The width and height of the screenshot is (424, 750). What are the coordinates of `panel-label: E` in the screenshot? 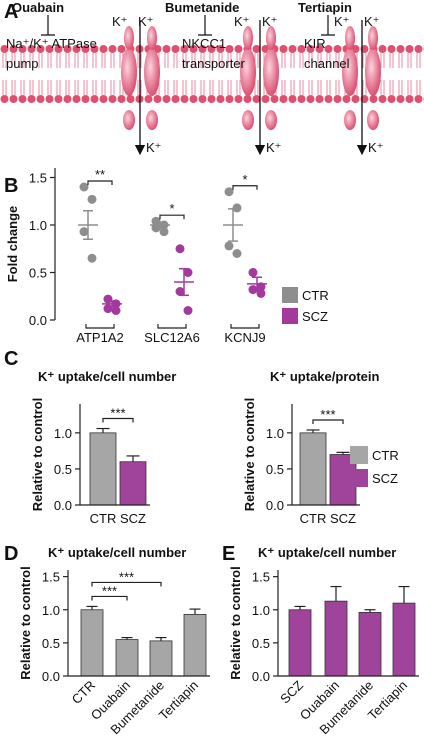 It's located at (228, 554).